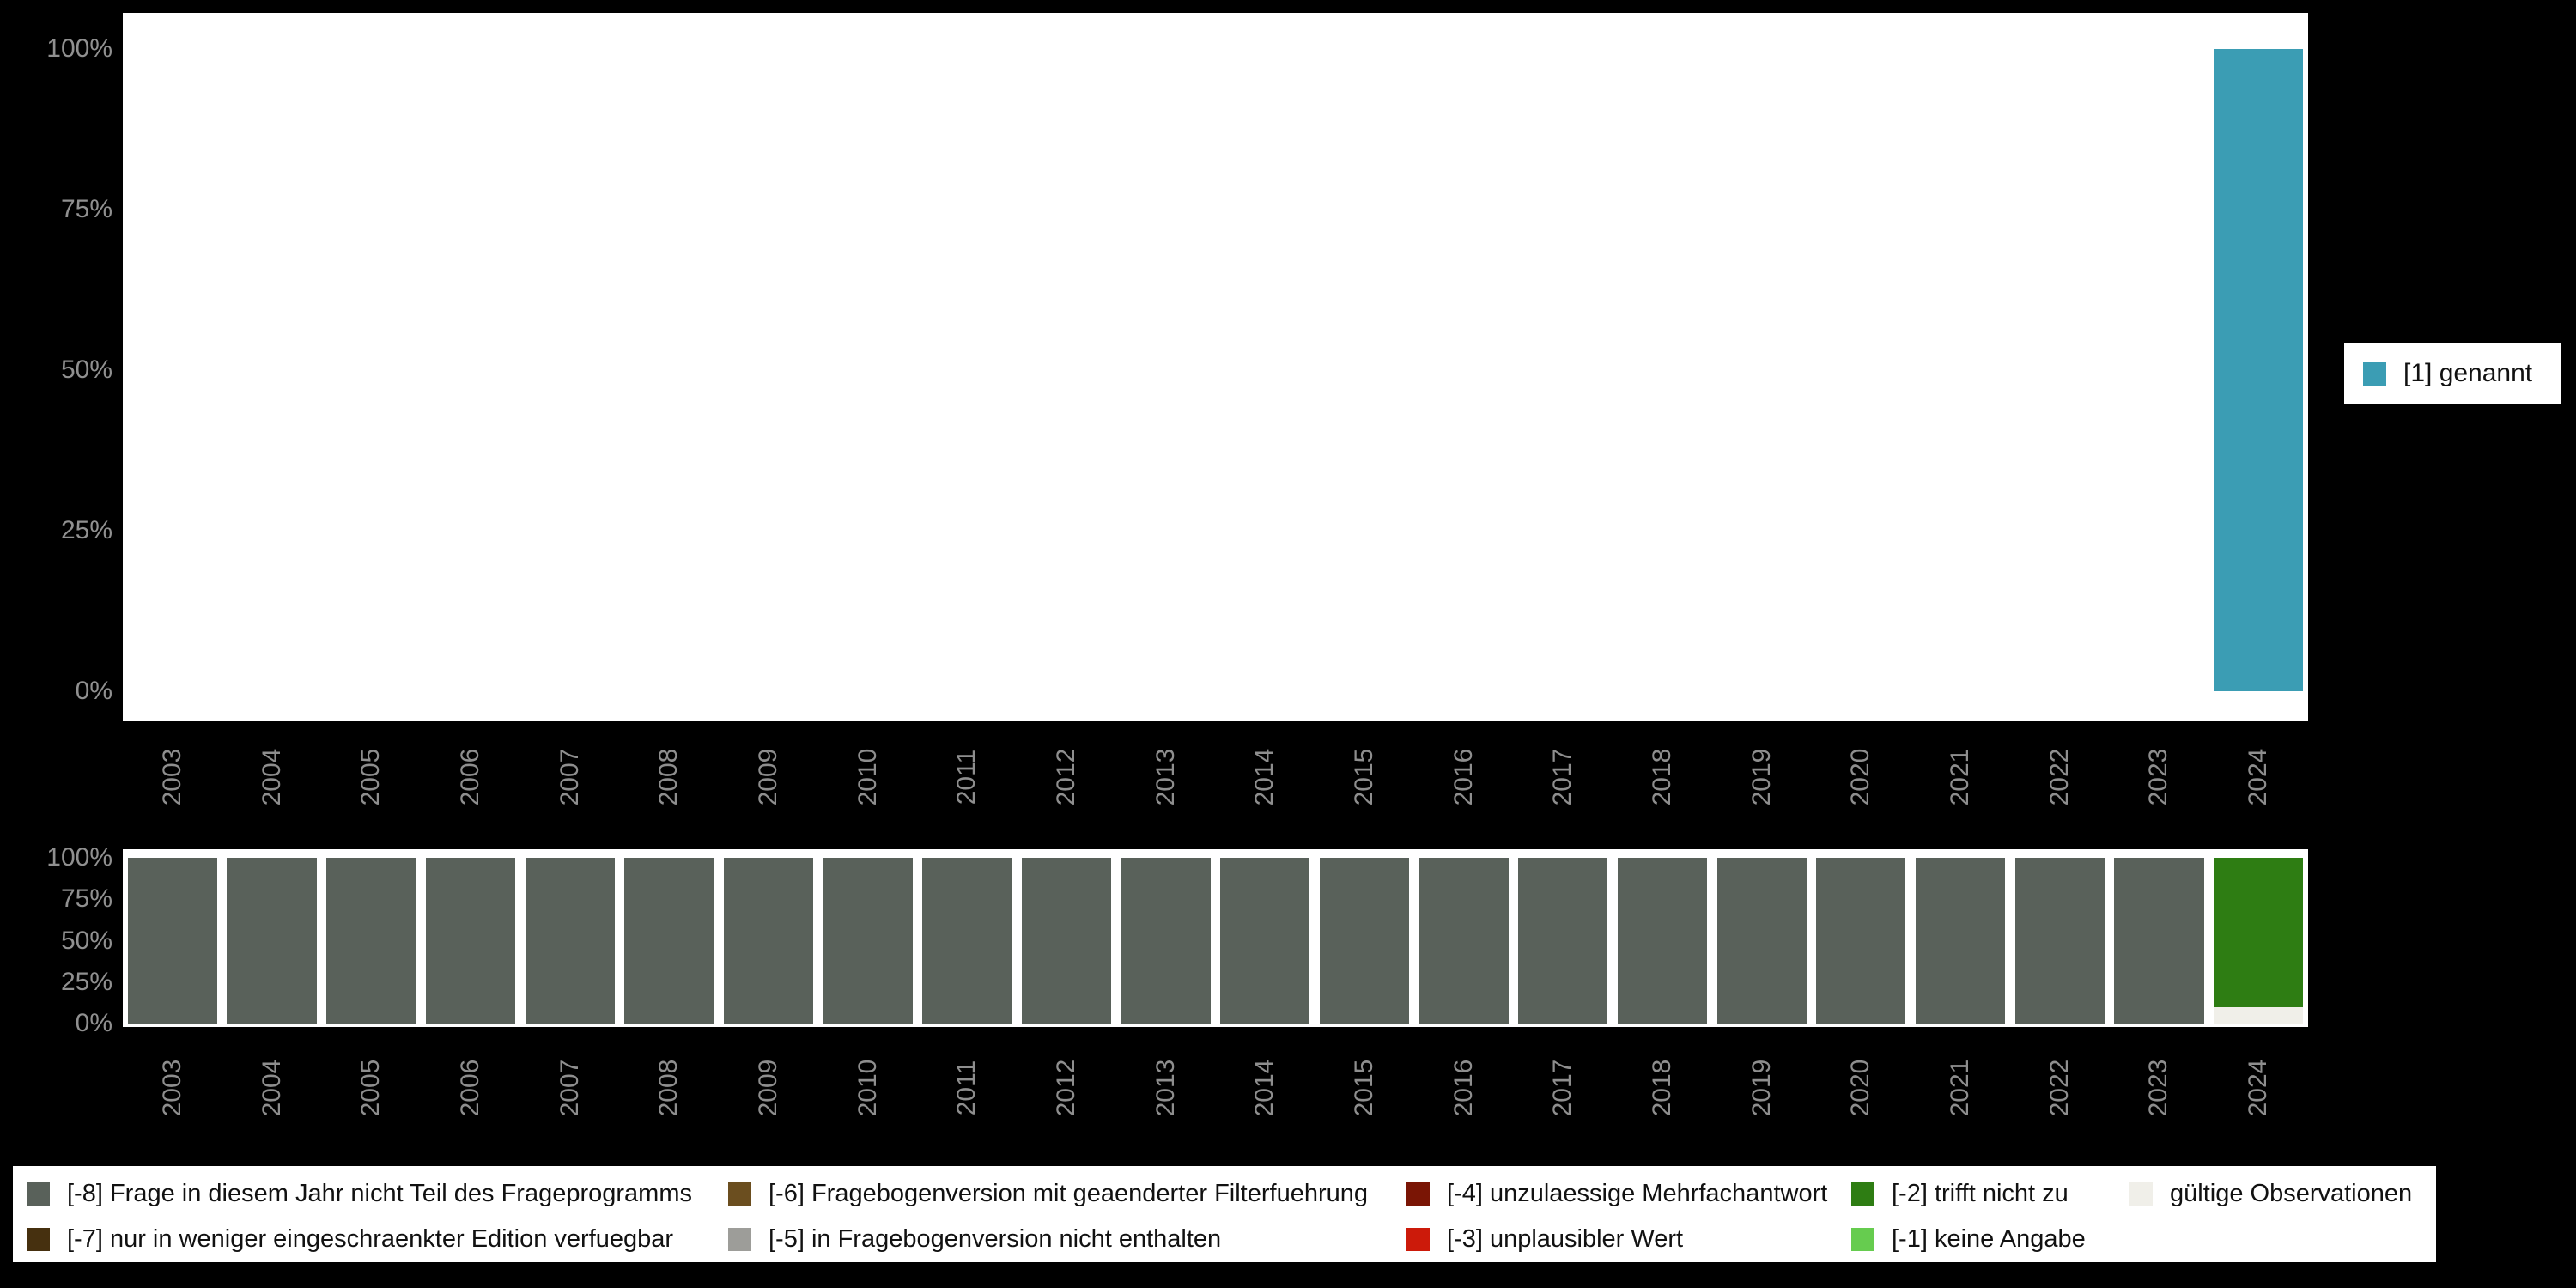  I want to click on bar-2003, so click(172, 941).